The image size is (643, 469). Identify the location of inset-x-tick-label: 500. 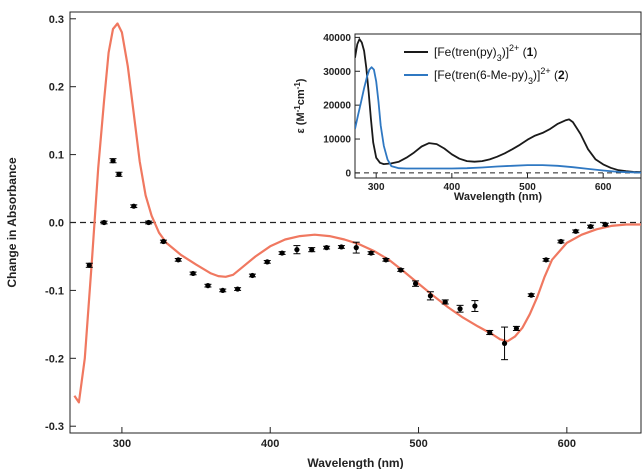
(527, 187).